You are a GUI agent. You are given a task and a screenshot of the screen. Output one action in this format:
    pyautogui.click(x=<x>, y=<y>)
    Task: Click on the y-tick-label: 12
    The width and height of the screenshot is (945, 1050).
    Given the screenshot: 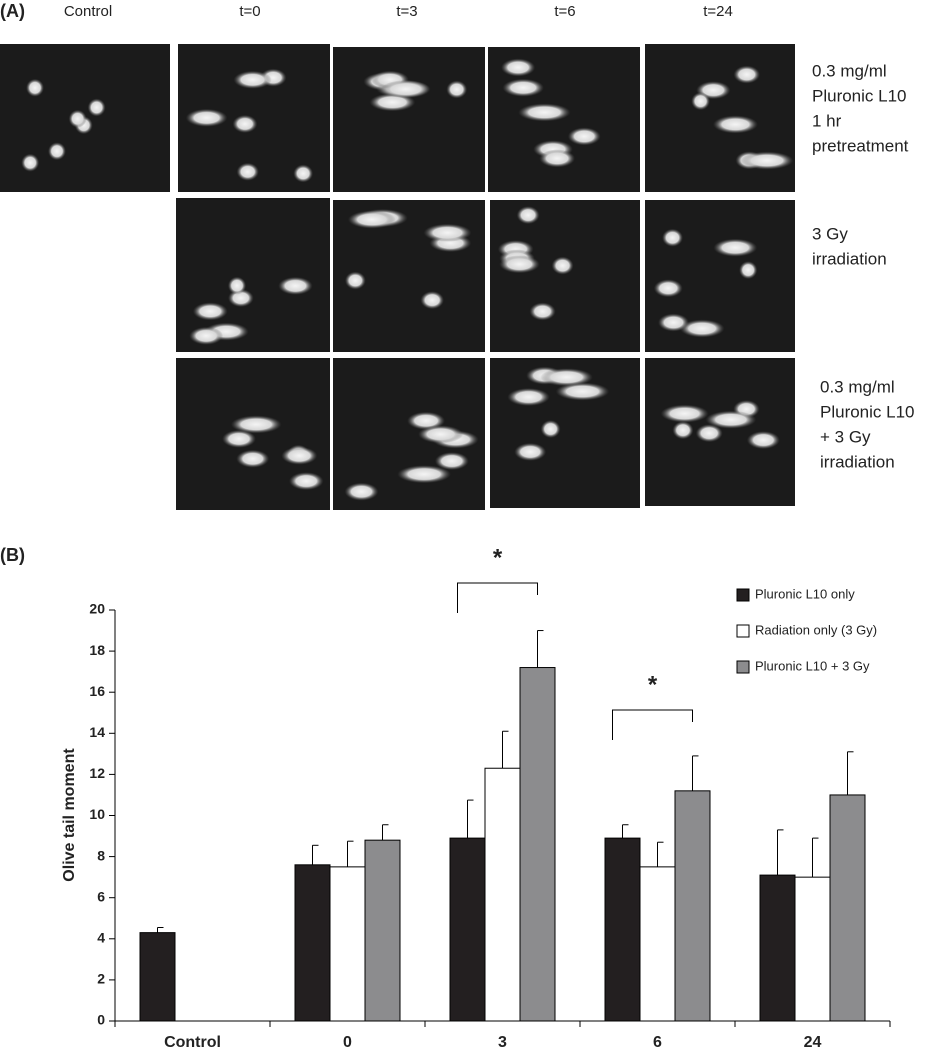 What is the action you would take?
    pyautogui.click(x=97, y=773)
    